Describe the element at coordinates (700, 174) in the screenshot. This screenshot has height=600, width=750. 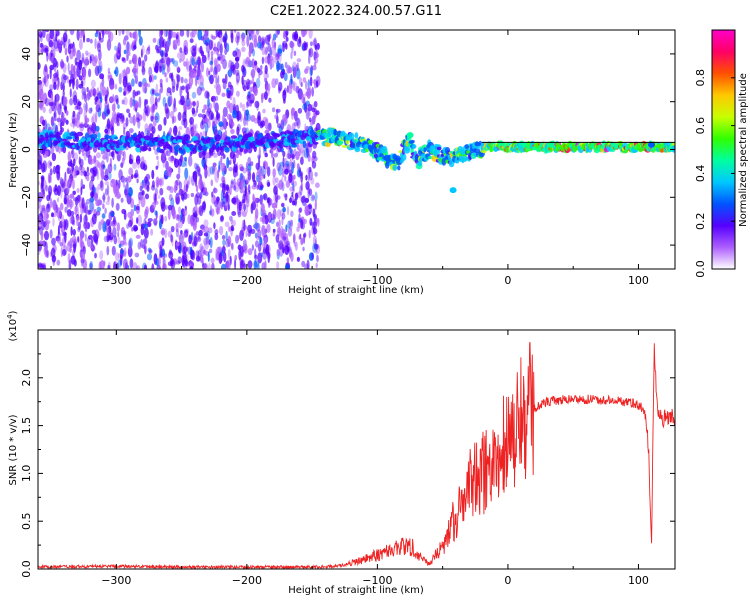
I see `colorbar-tick-label: 0.4` at that location.